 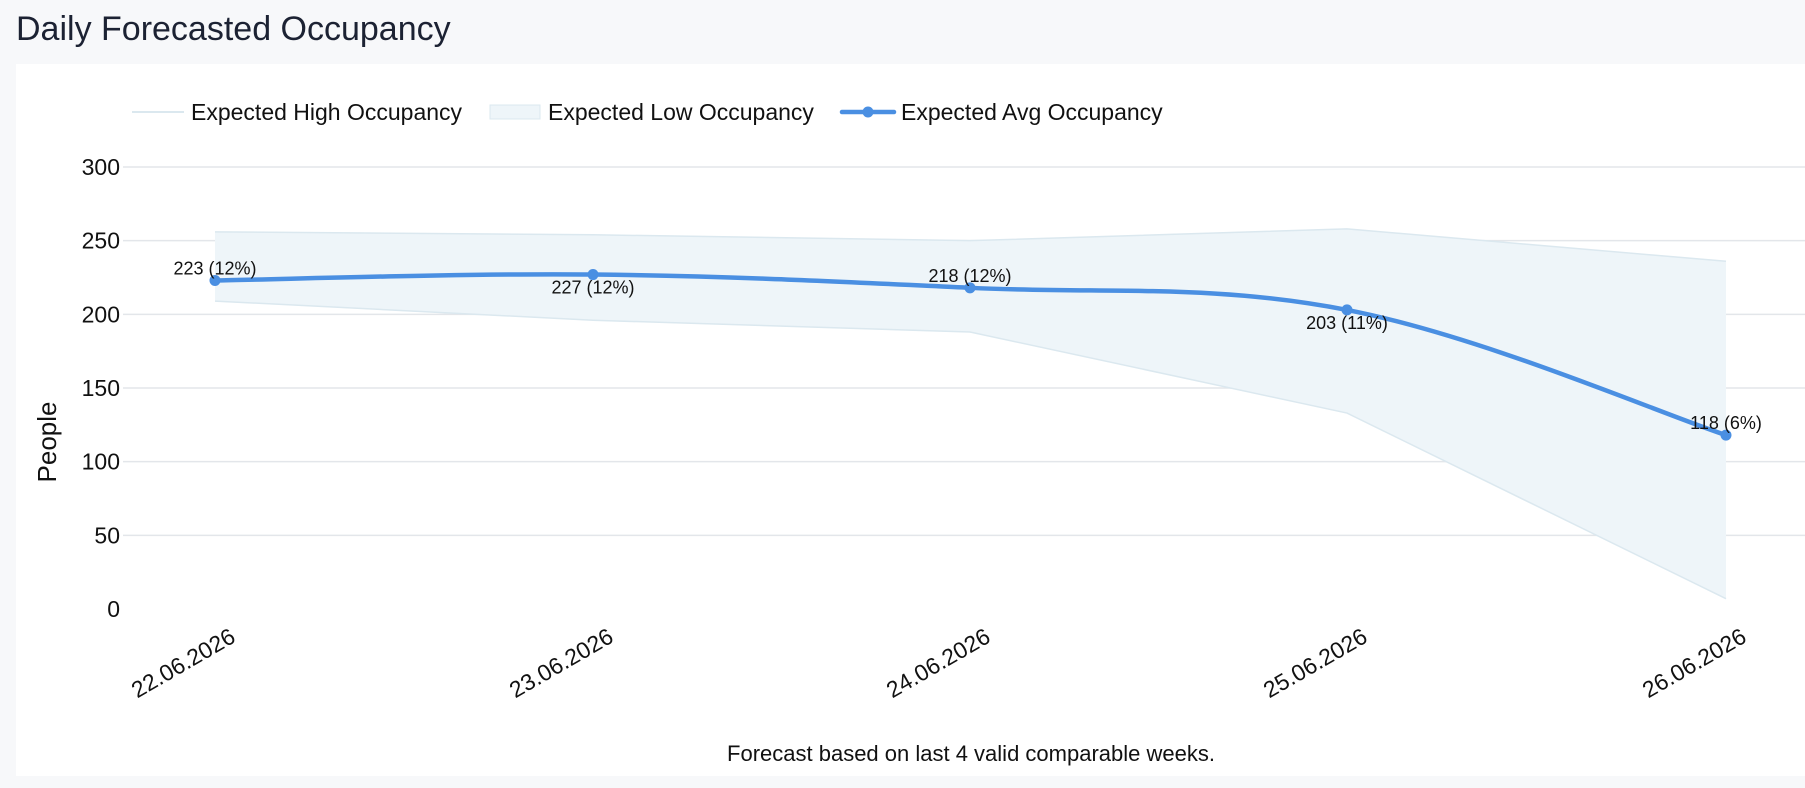 What do you see at coordinates (969, 276) in the screenshot?
I see `data-label: 218 (12%)` at bounding box center [969, 276].